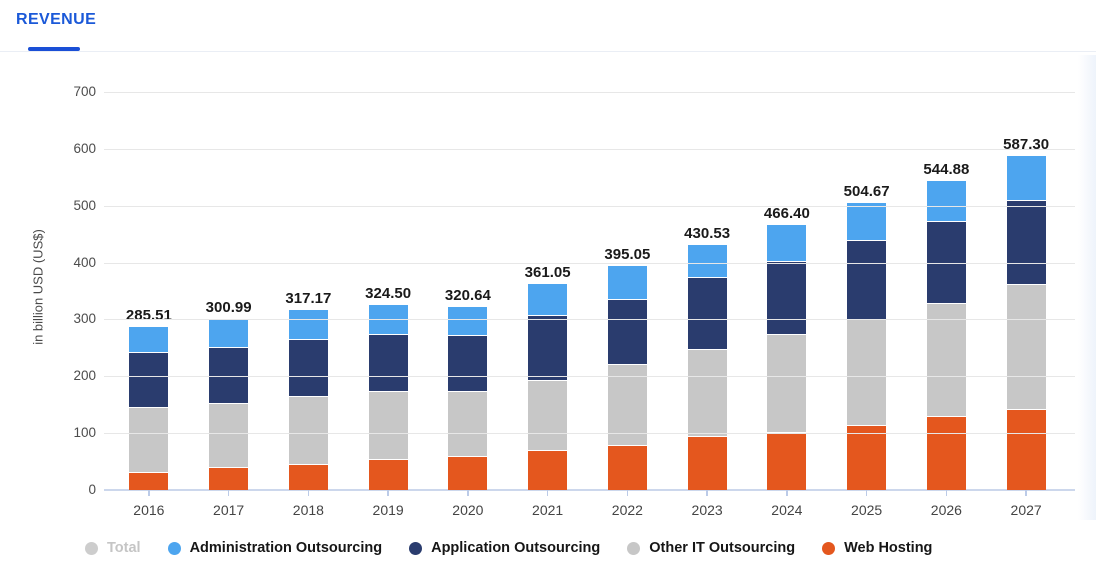 Image resolution: width=1096 pixels, height=570 pixels. Describe the element at coordinates (1026, 510) in the screenshot. I see `x-label-2027: 2027` at that location.